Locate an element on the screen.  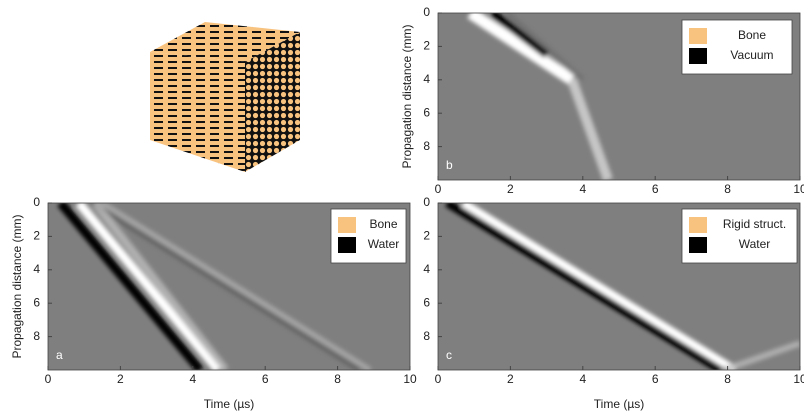
panel-letter: a is located at coordinates (59, 355).